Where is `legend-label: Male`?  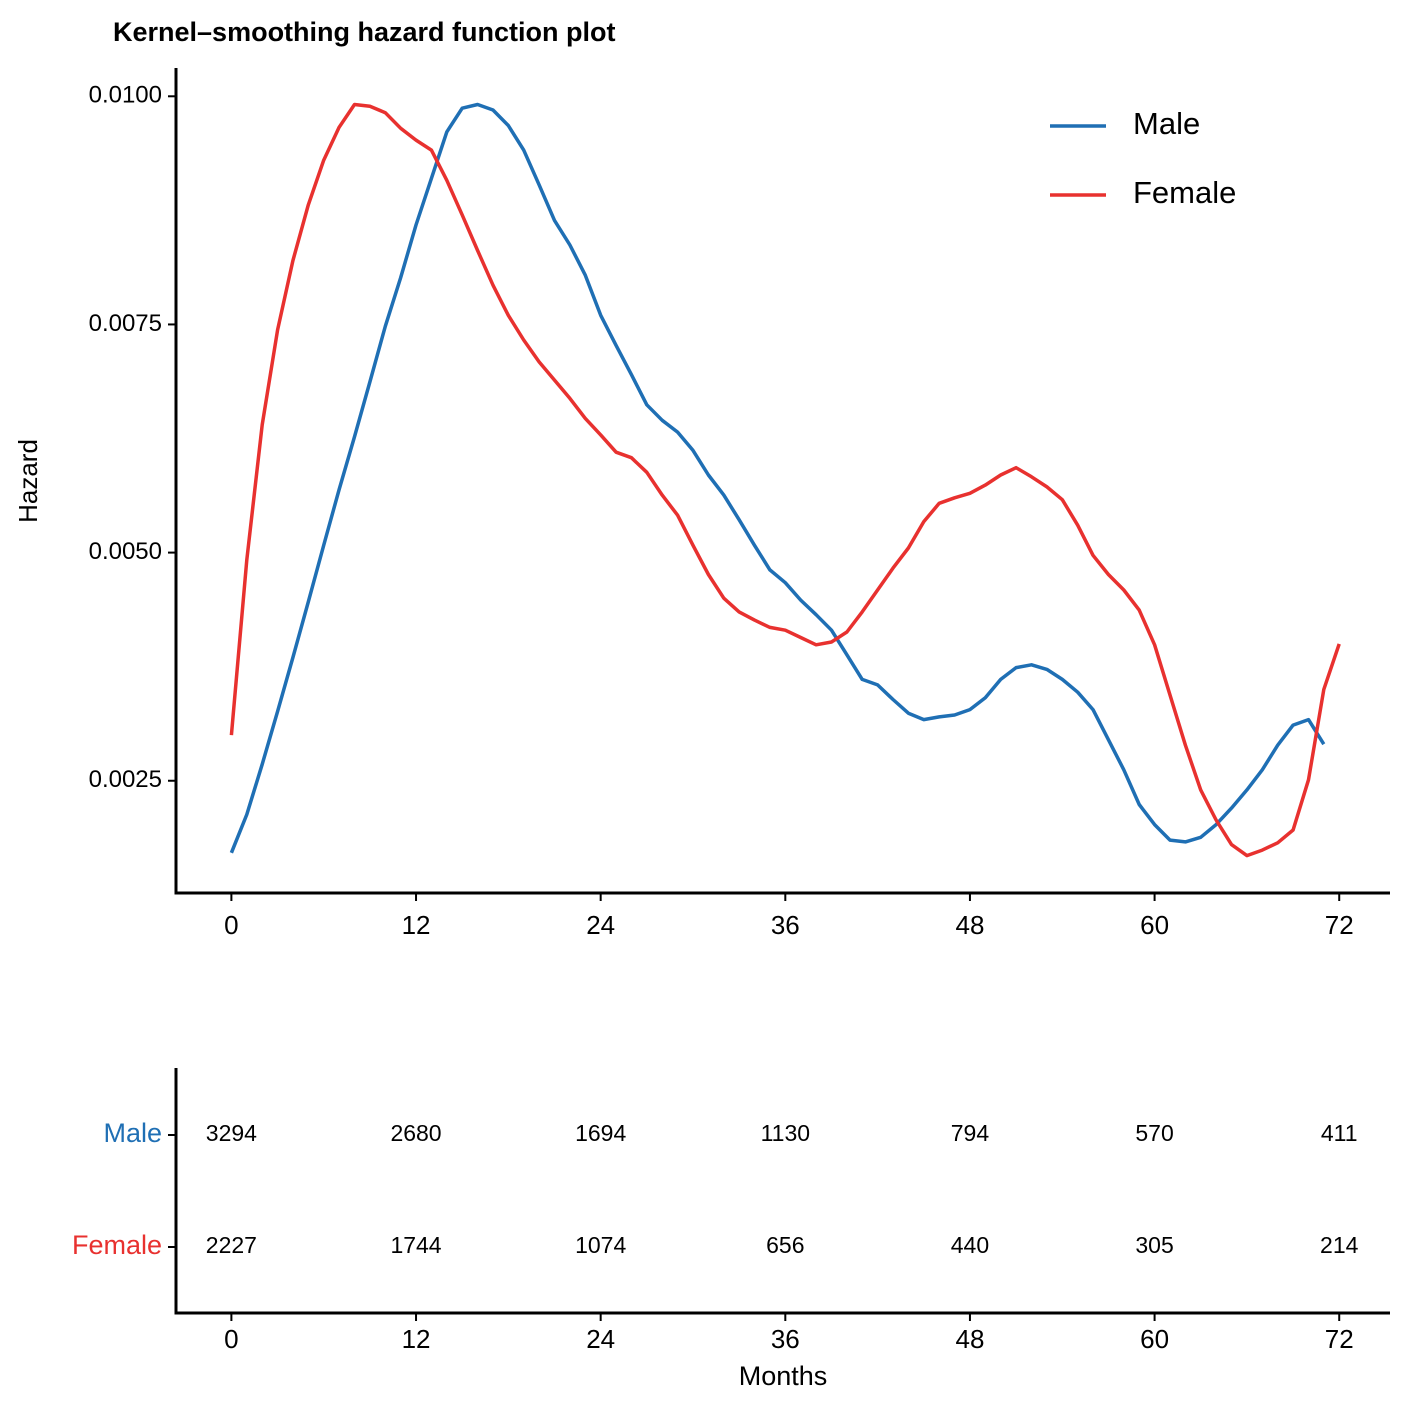 legend-label: Male is located at coordinates (1166, 123).